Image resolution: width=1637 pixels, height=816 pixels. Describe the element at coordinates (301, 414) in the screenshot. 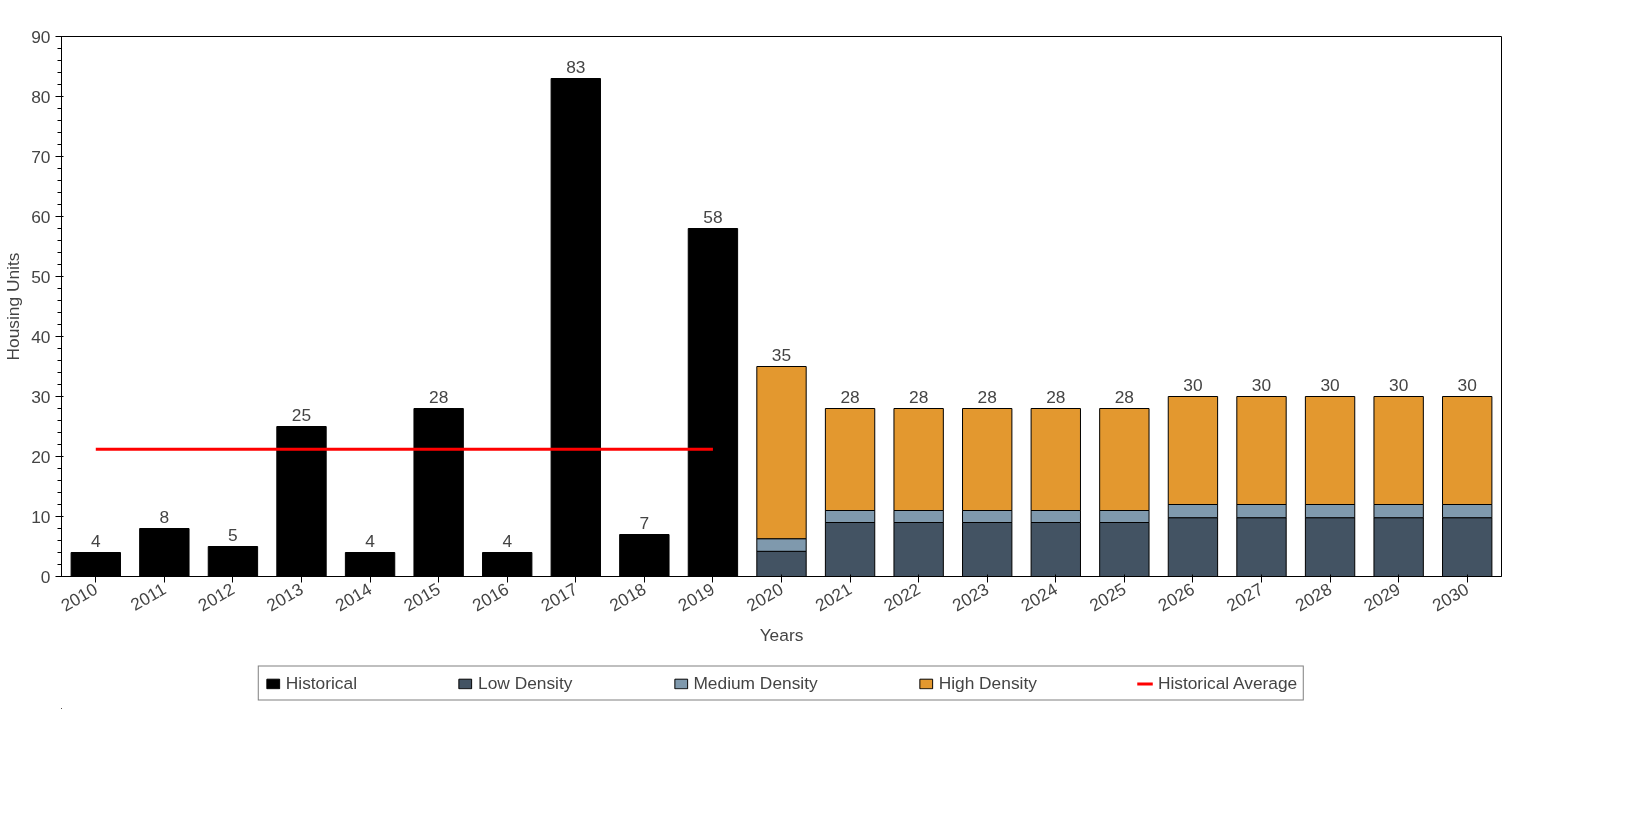

I see `data-label: 25` at that location.